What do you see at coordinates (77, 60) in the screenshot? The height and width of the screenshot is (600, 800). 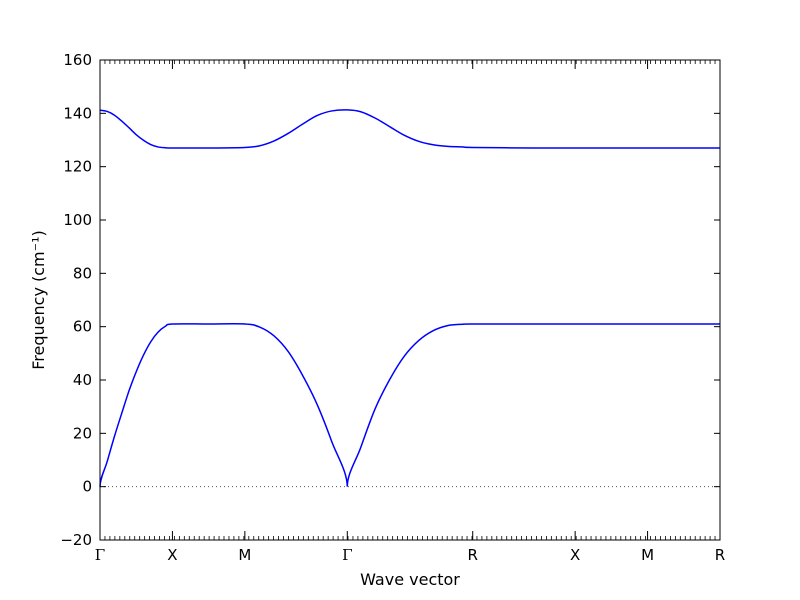 I see `y-tick-label: 160` at bounding box center [77, 60].